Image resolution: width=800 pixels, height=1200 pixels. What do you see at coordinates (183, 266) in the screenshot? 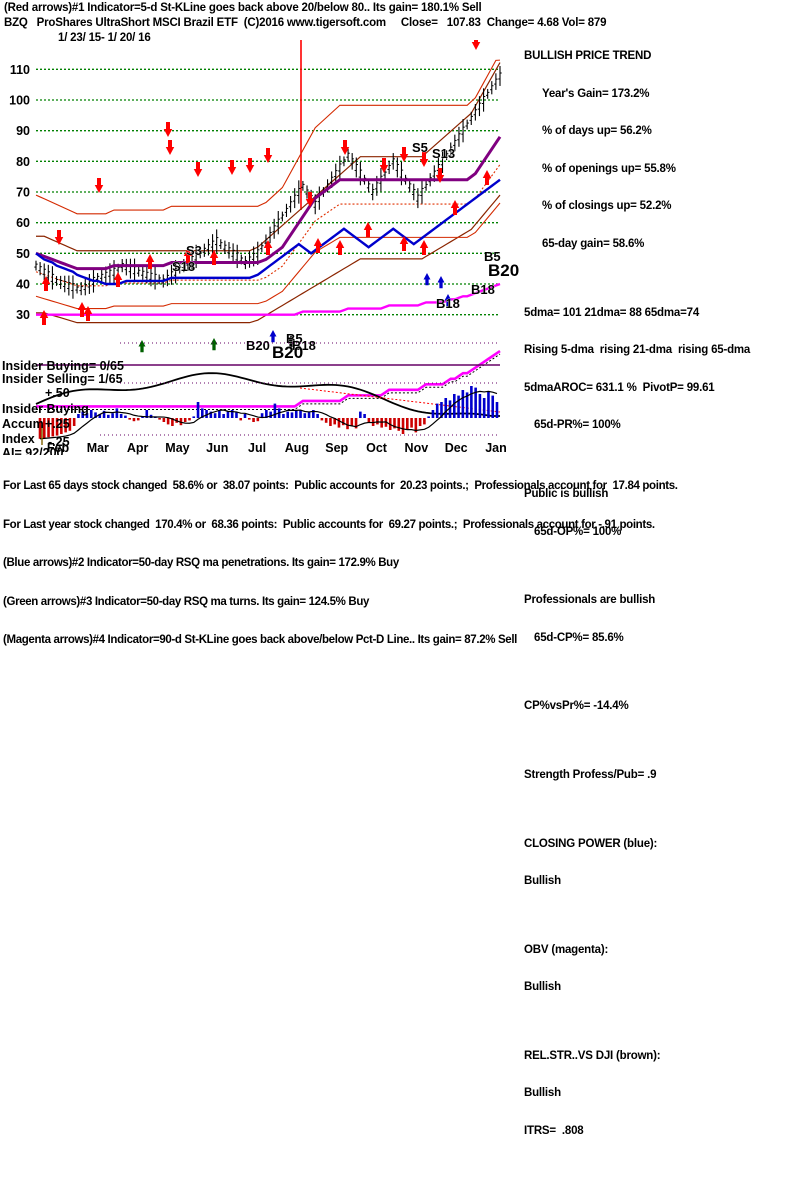
I see `signal-marker-s18: S18` at bounding box center [183, 266].